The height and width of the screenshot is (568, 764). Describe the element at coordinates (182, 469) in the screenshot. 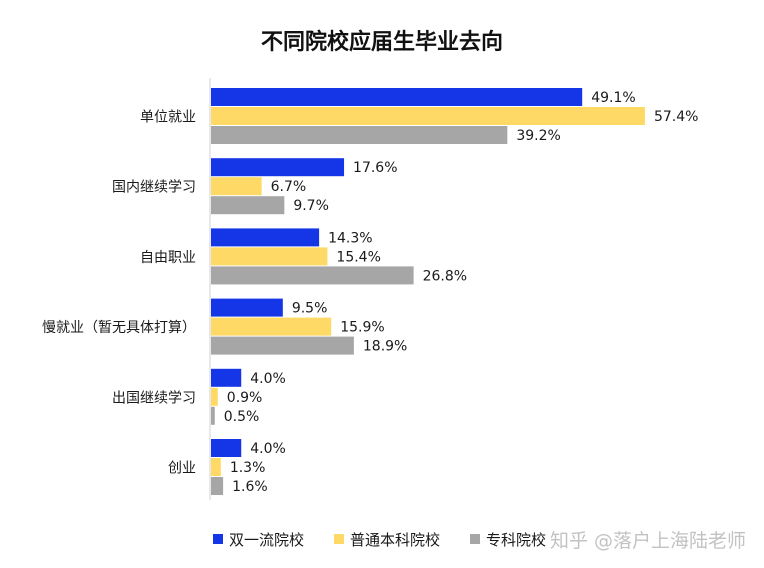

I see `category-label: 创业` at that location.